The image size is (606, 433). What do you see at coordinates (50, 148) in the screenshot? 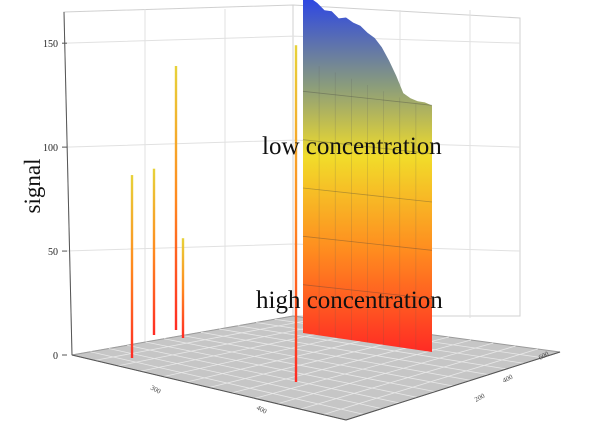
I see `z-tick-label: 100` at bounding box center [50, 148].